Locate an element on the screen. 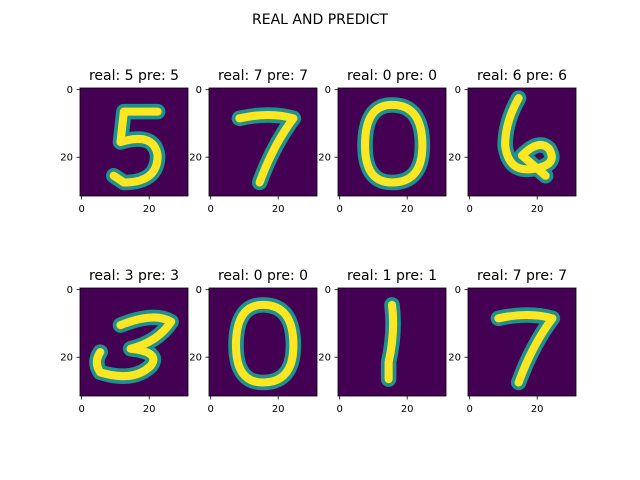 Image resolution: width=640 pixels, height=480 pixels. panel-title: real: 3 pre: 3 is located at coordinates (134, 276).